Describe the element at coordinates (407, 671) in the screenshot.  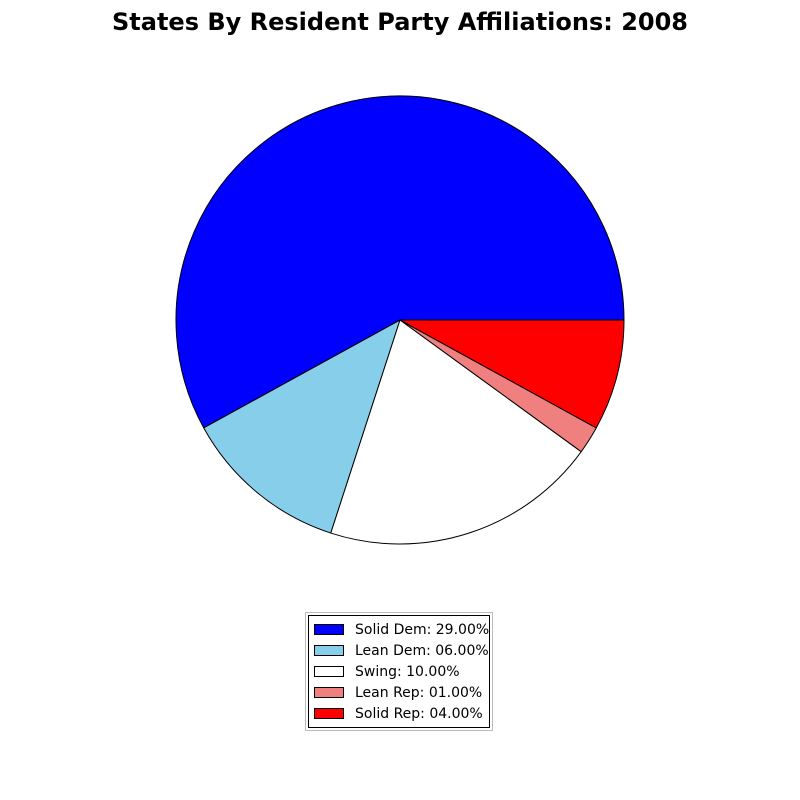
I see `legend-label: Swing: 10.00%` at that location.